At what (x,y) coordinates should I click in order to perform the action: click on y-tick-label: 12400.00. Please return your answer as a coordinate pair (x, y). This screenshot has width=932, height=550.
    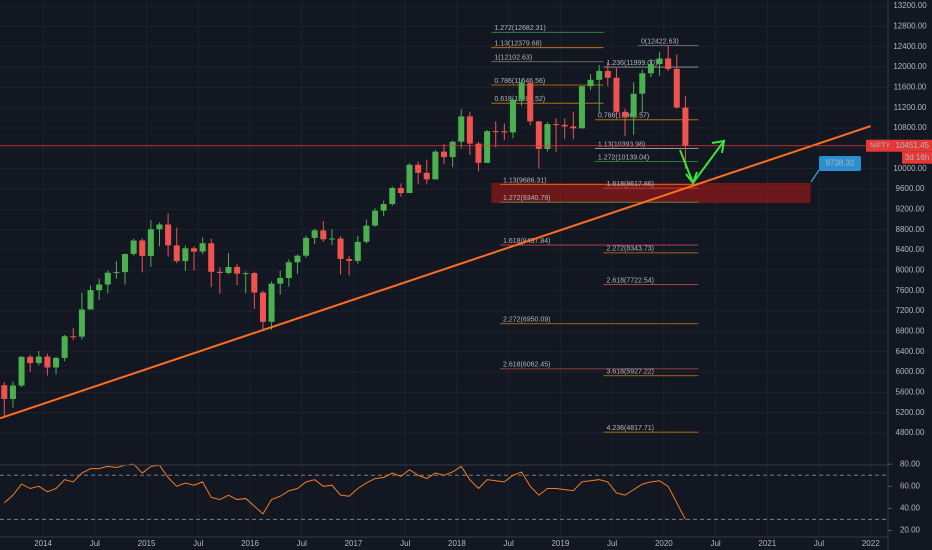
    Looking at the image, I should click on (910, 46).